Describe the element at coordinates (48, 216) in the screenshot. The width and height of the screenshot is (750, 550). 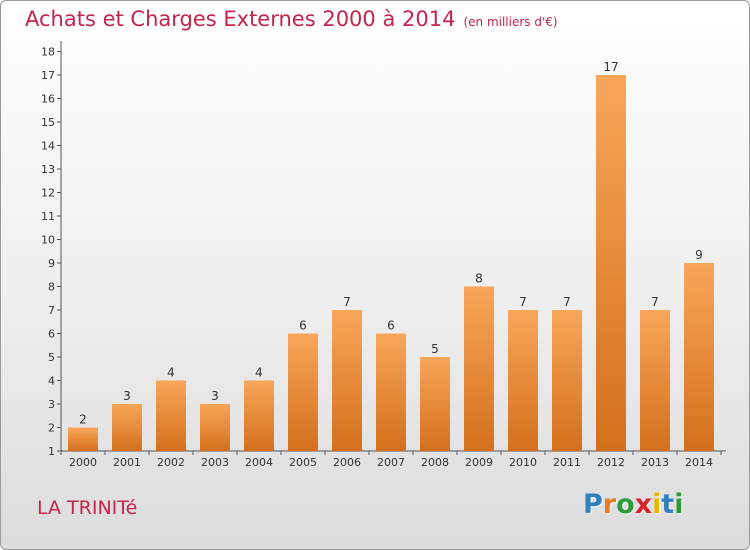
I see `y-tick-label: 11` at that location.